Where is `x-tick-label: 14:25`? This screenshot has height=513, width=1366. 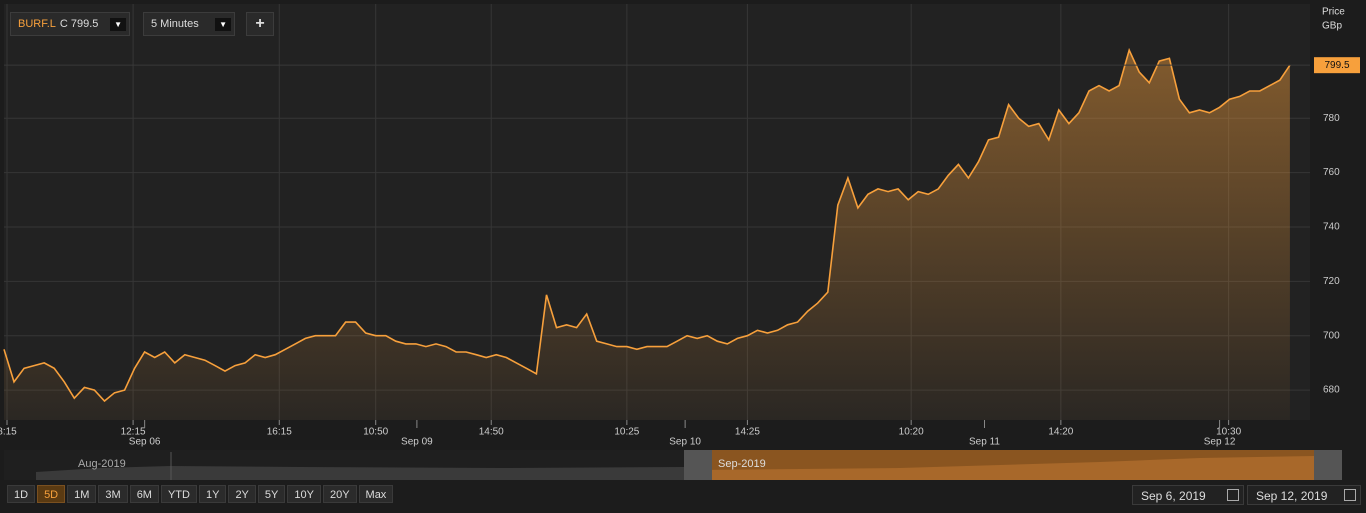
x-tick-label: 14:25 is located at coordinates (747, 432).